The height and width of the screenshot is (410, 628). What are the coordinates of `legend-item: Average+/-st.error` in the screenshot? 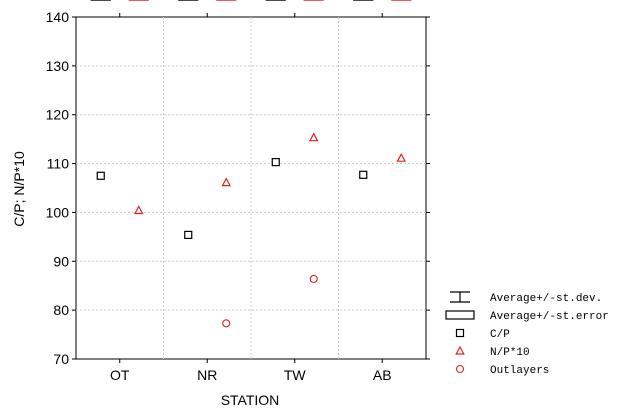 It's located at (527, 316).